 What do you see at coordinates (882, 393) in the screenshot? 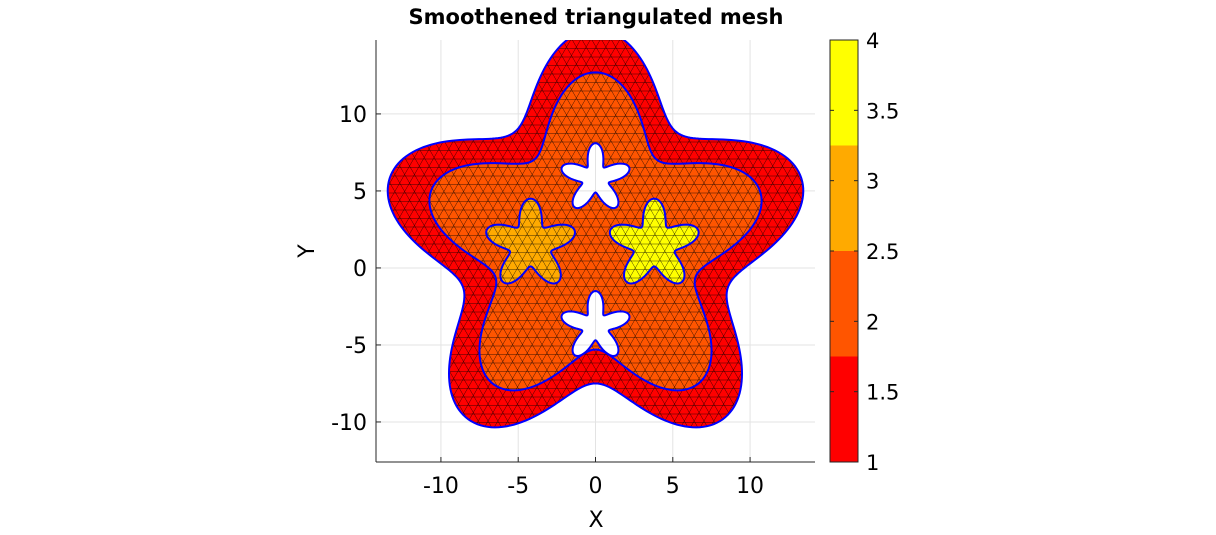
I see `colorbar-tick-label: 1.5` at bounding box center [882, 393].